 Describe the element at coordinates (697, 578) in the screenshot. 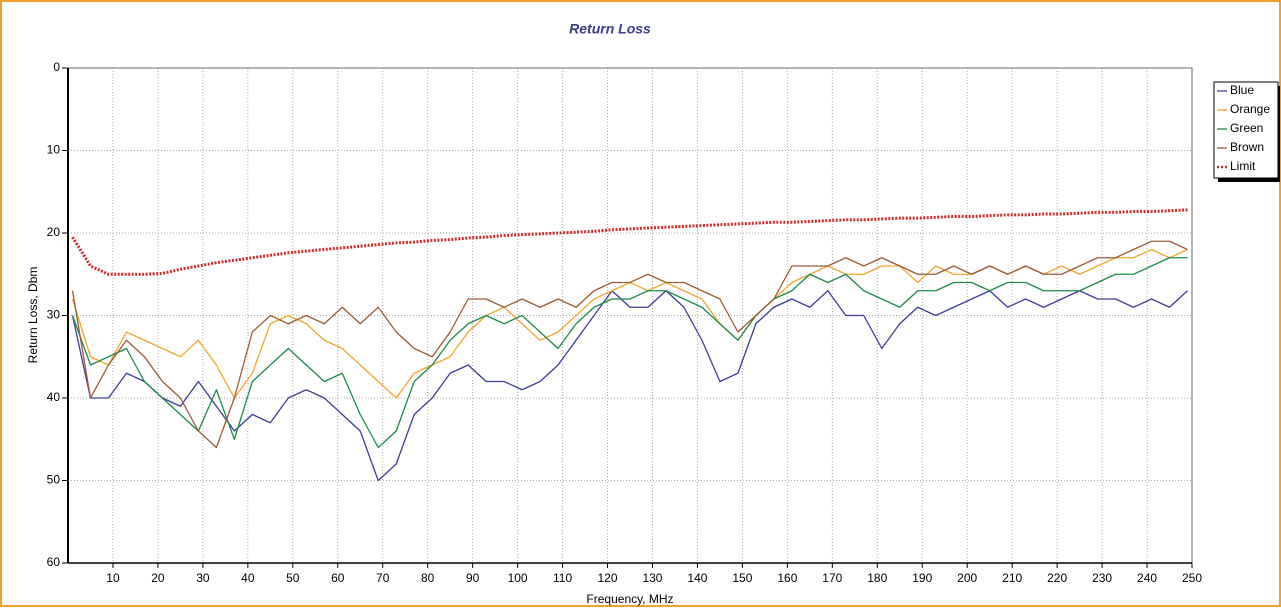

I see `x-tick-label: 140` at that location.